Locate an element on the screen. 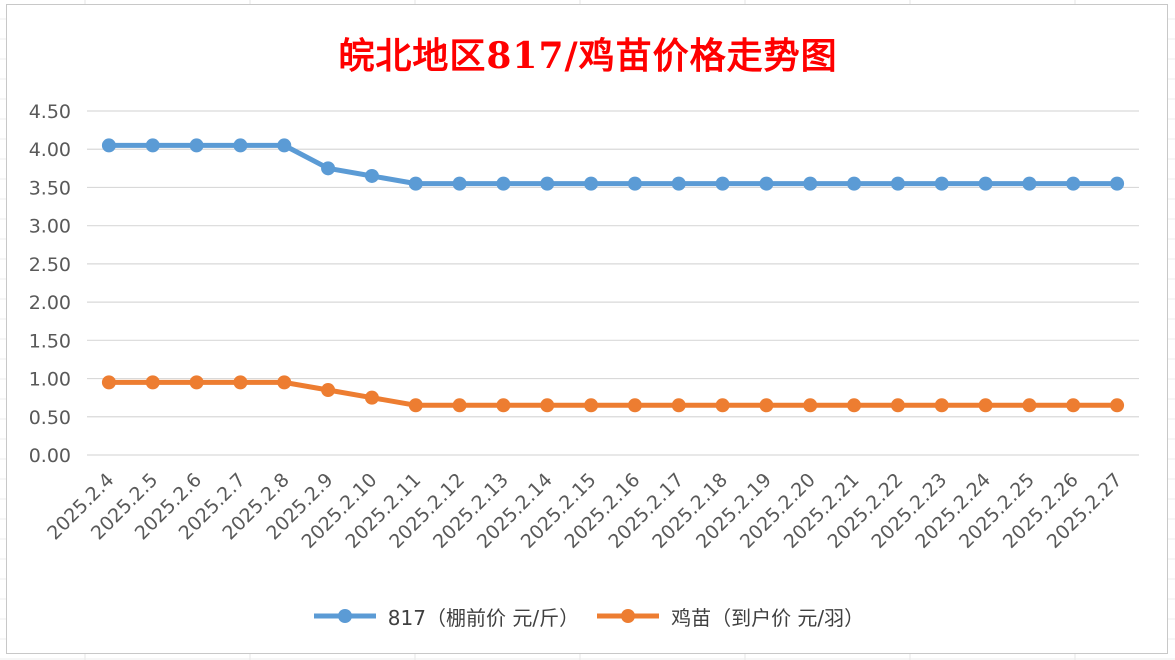 This screenshot has width=1175, height=660. y-tick-label: 4.50 is located at coordinates (50, 112).